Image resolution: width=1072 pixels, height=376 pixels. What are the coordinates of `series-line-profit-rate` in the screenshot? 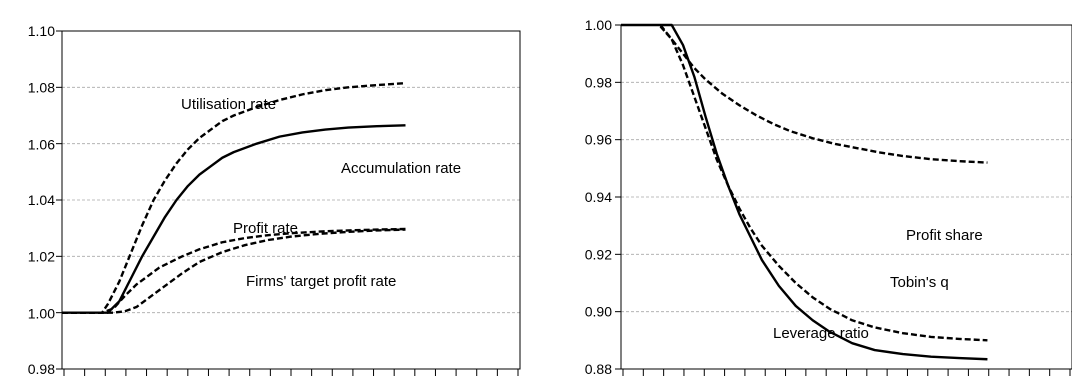 It's located at (234, 270).